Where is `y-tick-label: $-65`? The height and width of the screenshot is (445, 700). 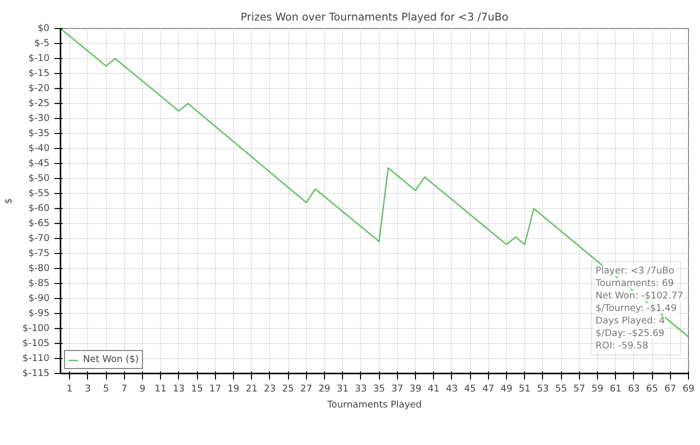
y-tick-label: $-65 is located at coordinates (39, 223).